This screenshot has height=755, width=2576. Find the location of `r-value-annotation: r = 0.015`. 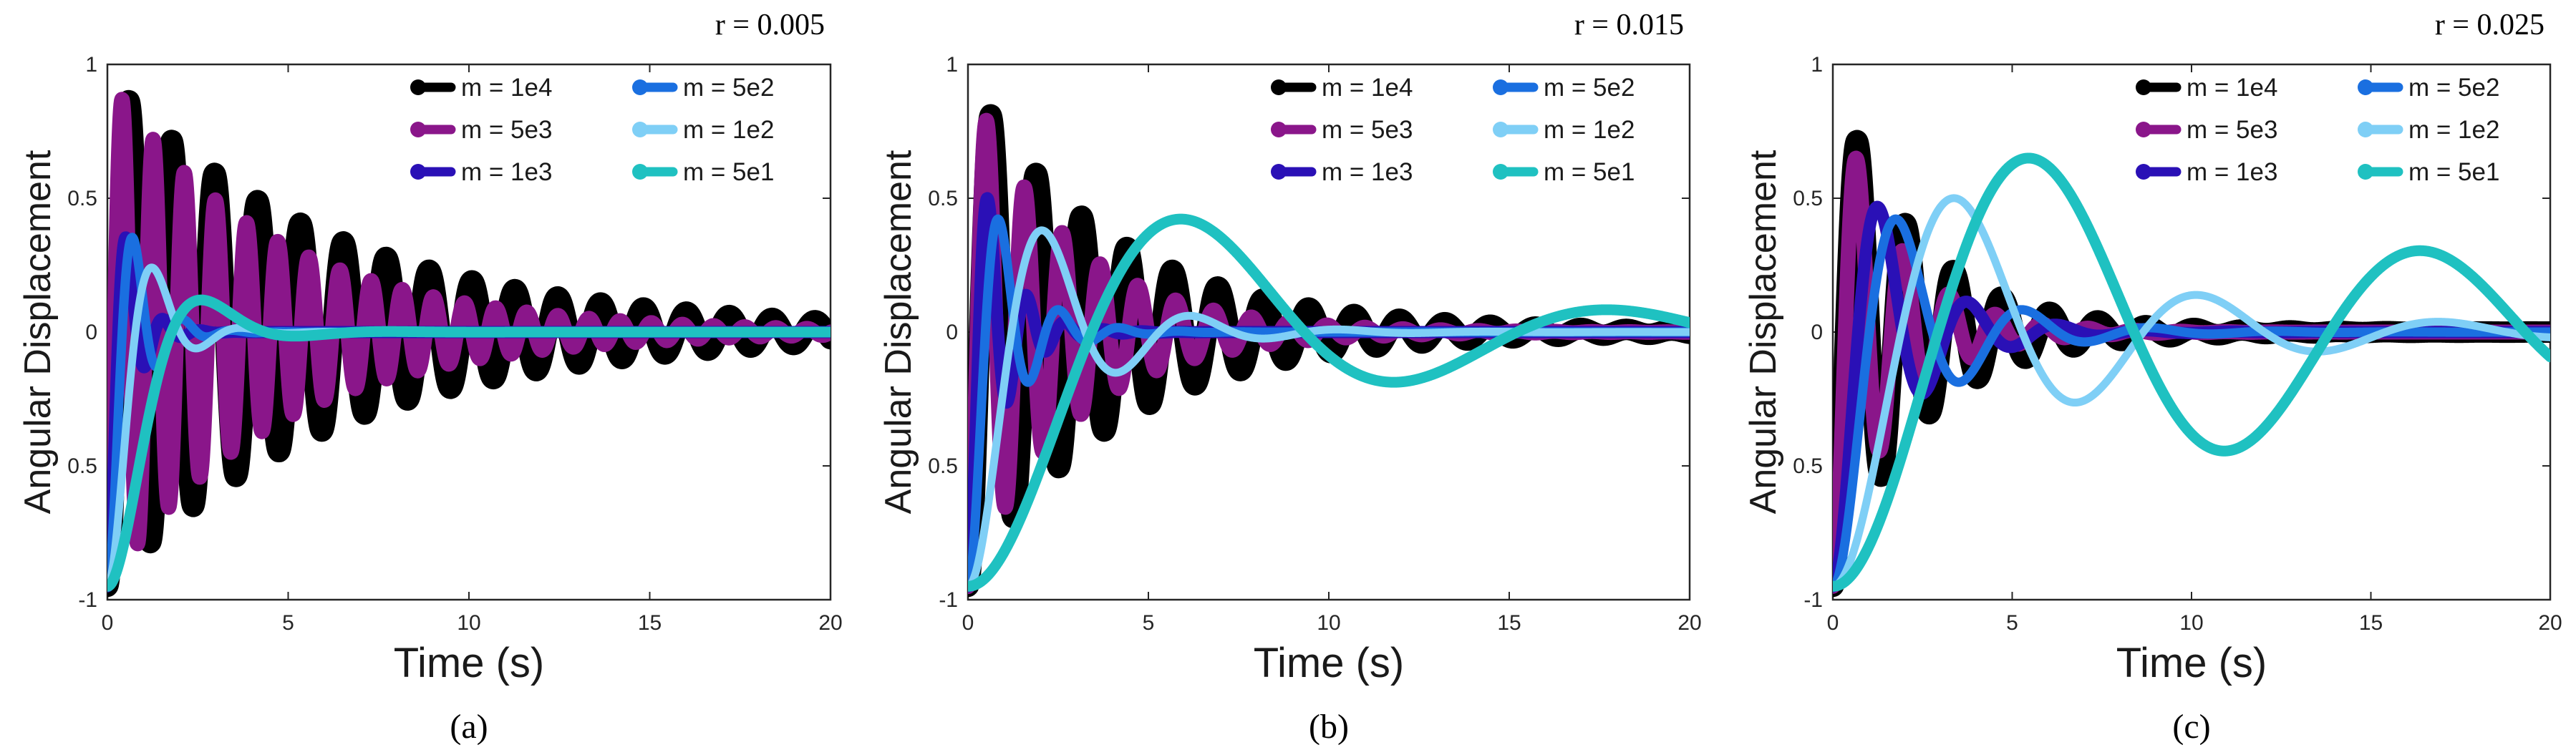

r-value-annotation: r = 0.015 is located at coordinates (1629, 25).